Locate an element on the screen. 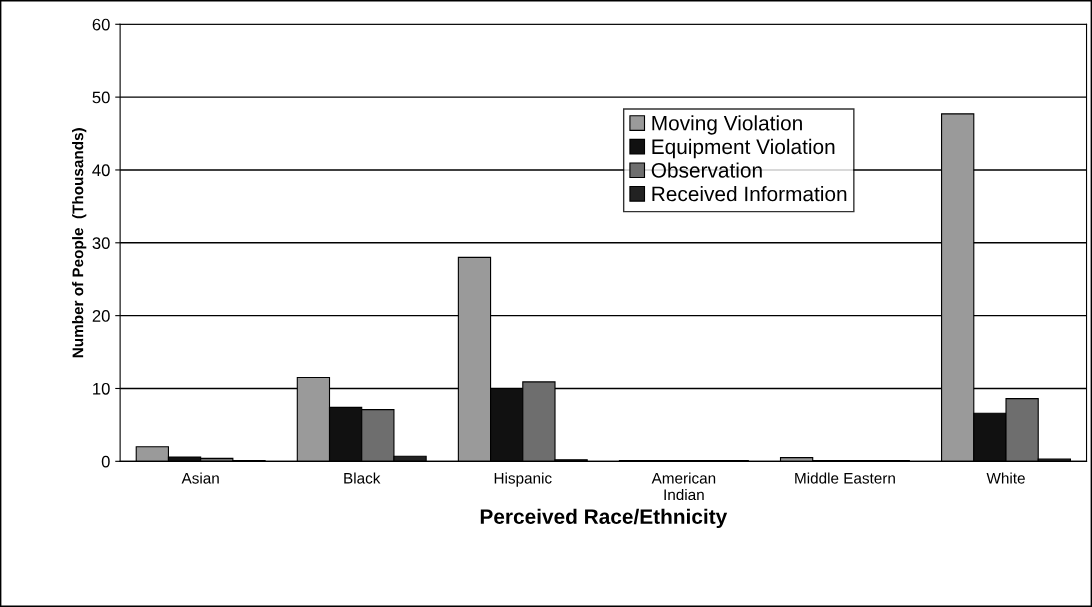 The width and height of the screenshot is (1092, 607). legend-label: Received Information is located at coordinates (749, 194).